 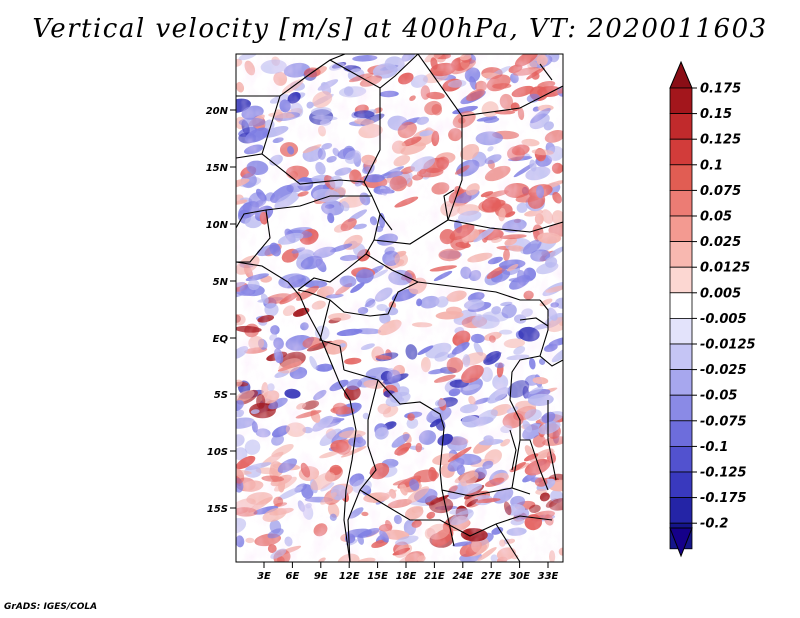 What do you see at coordinates (716, 217) in the screenshot?
I see `colorbar-label: 0.05` at bounding box center [716, 217].